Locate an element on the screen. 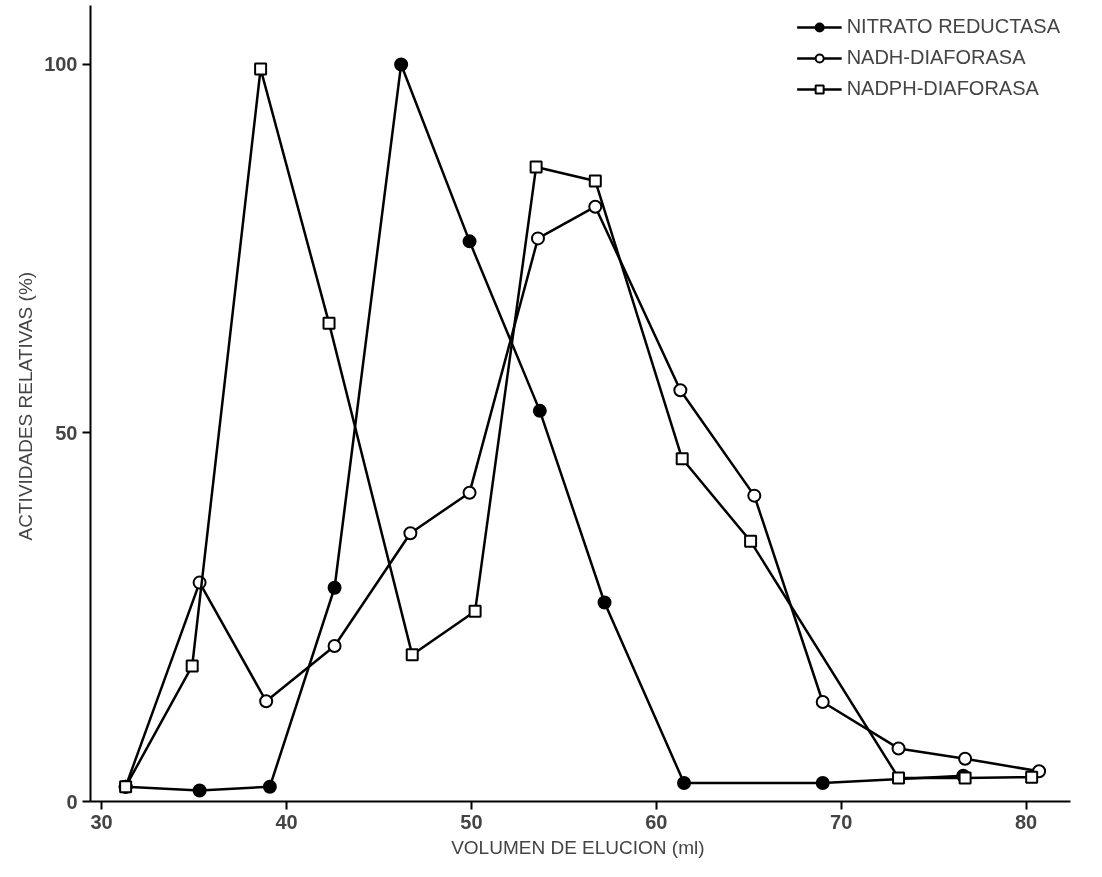 The width and height of the screenshot is (1102, 877). y-tick-label: 100 is located at coordinates (61, 64).